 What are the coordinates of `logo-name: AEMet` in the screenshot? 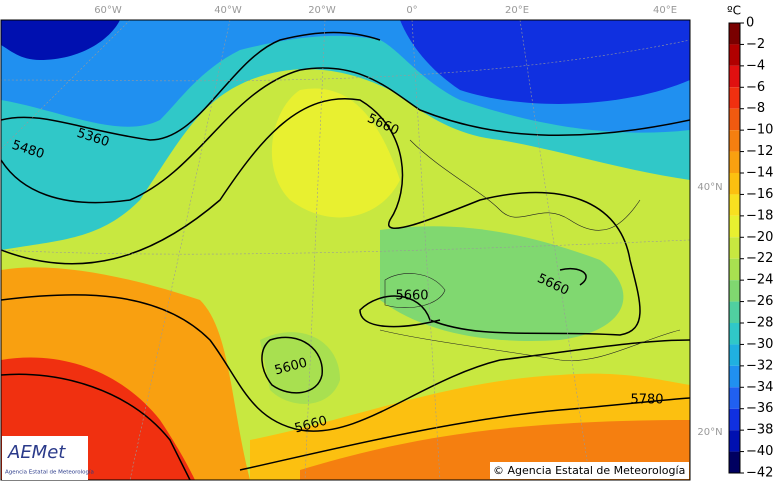 It's located at (36, 452).